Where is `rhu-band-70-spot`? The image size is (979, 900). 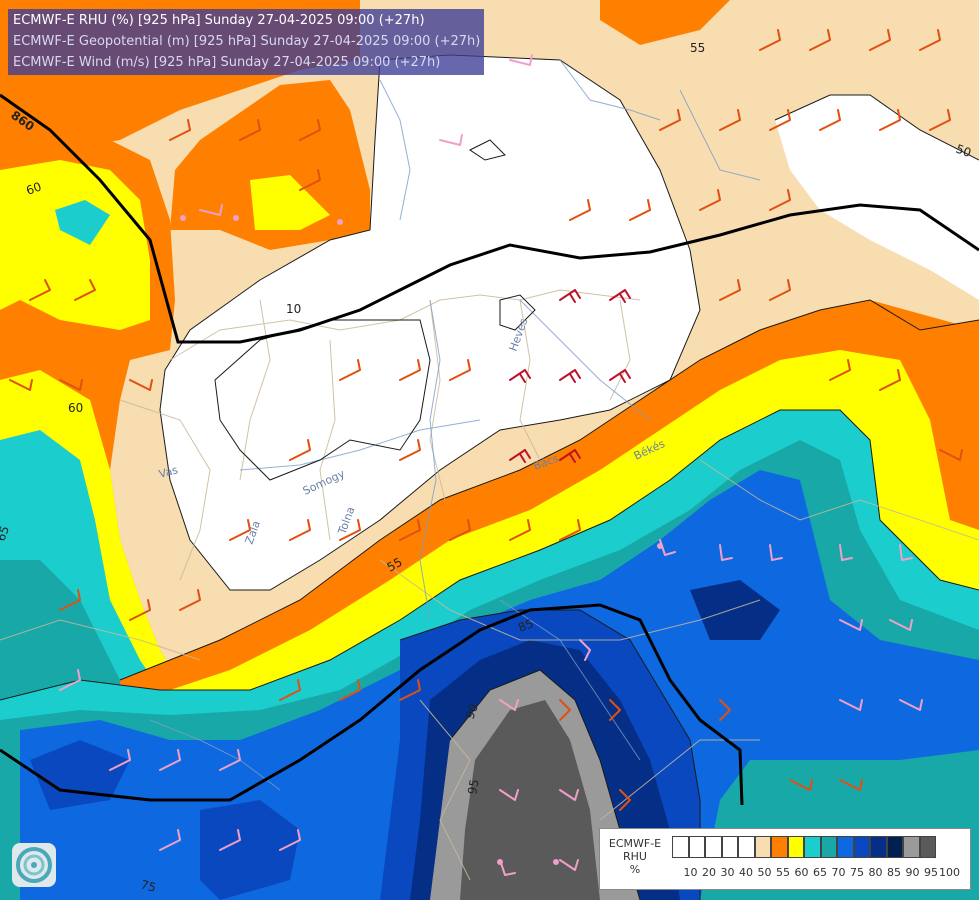 rhu-band-70-spot is located at coordinates (82, 222).